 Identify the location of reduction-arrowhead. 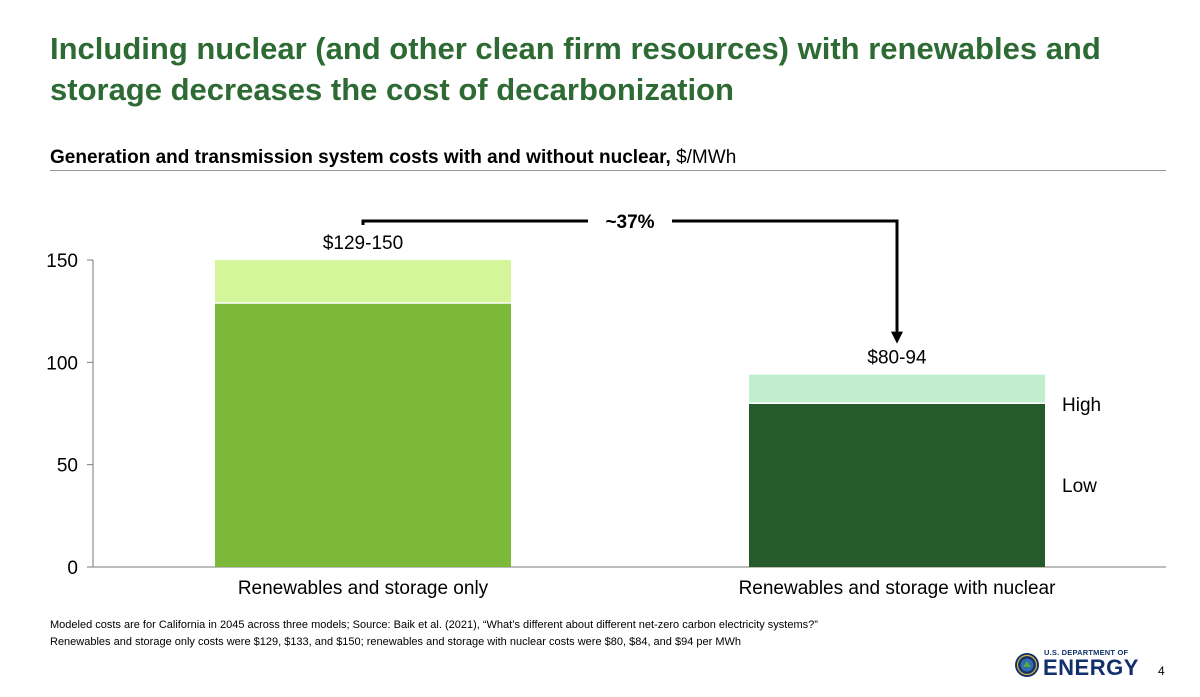
(897, 337).